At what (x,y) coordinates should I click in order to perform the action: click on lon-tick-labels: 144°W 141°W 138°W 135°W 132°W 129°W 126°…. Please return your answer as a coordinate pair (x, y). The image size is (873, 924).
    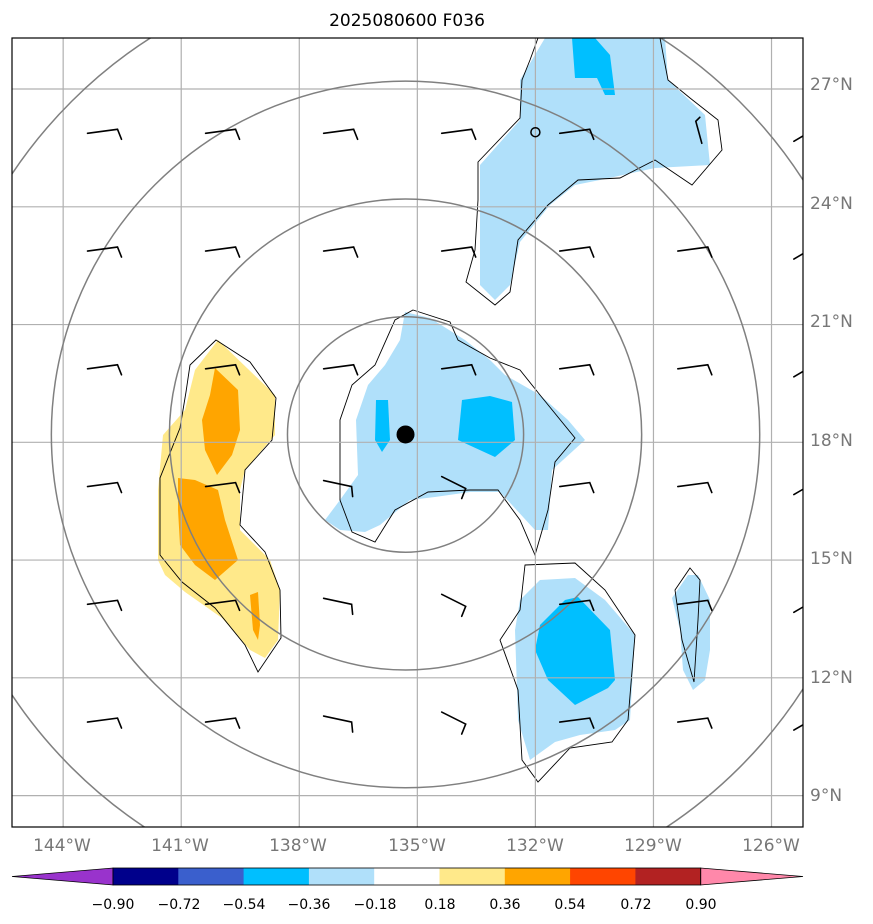
    Looking at the image, I should click on (416, 846).